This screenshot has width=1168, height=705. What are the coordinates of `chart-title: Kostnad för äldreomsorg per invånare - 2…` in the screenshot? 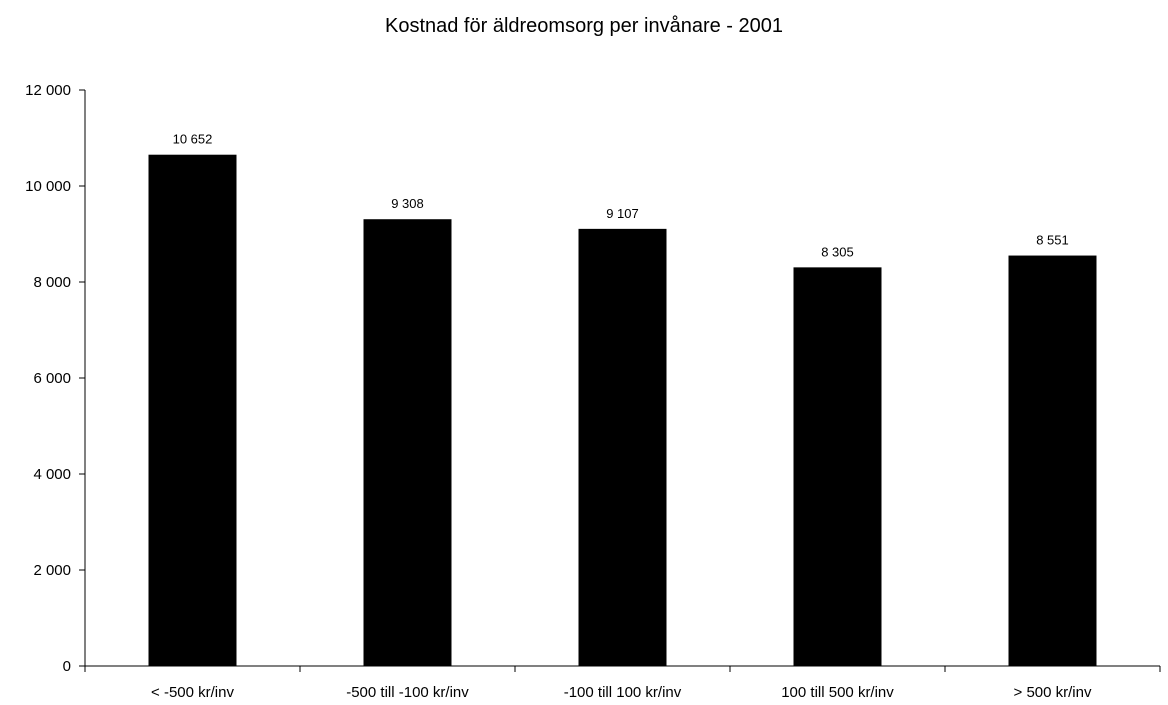 It's located at (583, 26).